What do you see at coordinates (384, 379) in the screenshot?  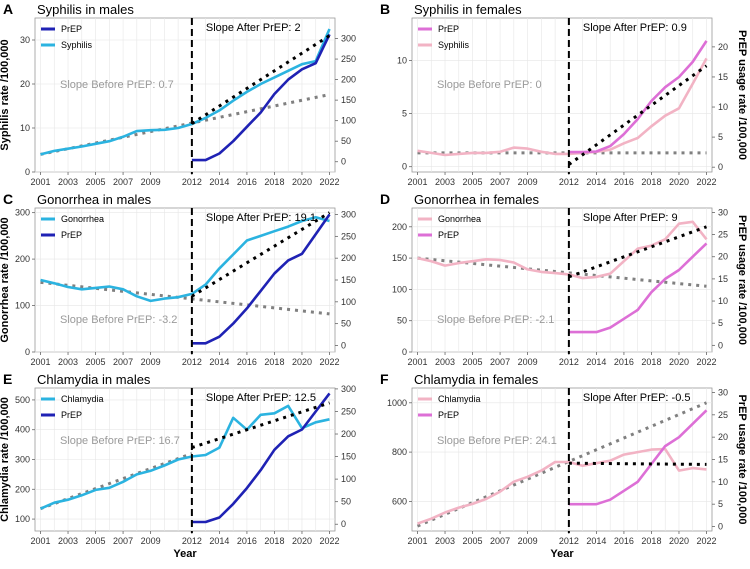 I see `panel-letter: F` at bounding box center [384, 379].